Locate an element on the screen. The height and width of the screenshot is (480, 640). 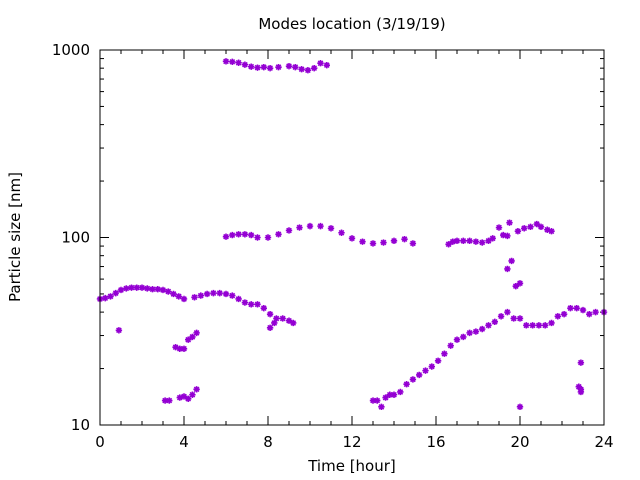
chart-title: Modes location (3/19/19) is located at coordinates (351, 24).